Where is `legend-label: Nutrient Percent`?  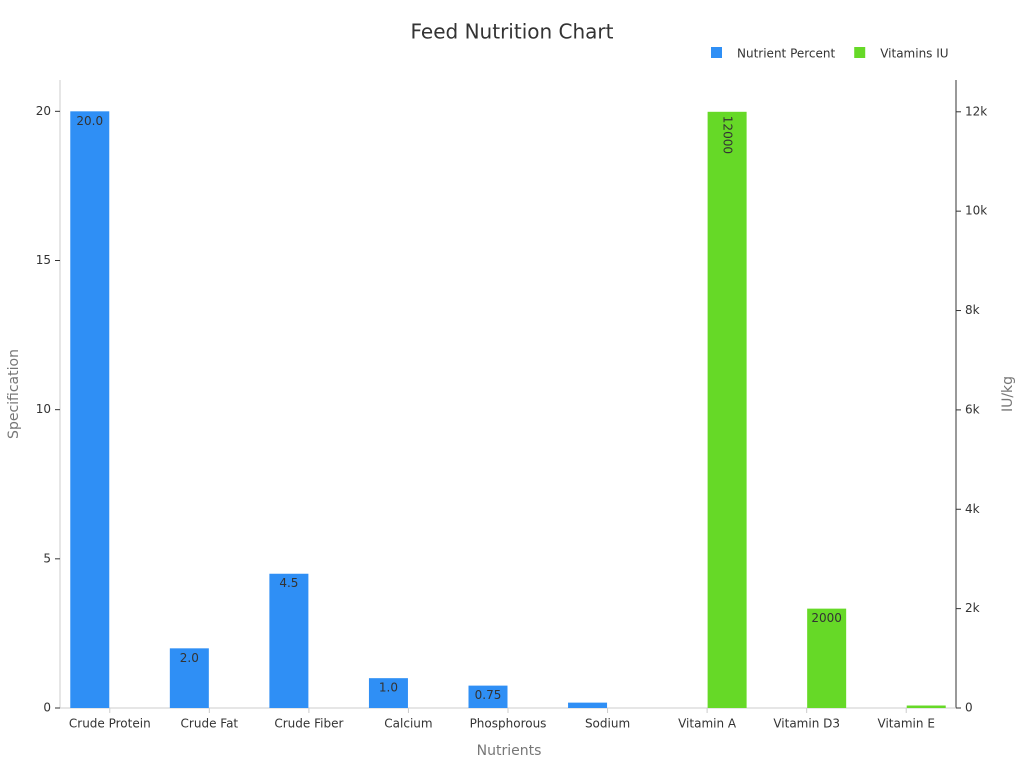 legend-label: Nutrient Percent is located at coordinates (786, 54).